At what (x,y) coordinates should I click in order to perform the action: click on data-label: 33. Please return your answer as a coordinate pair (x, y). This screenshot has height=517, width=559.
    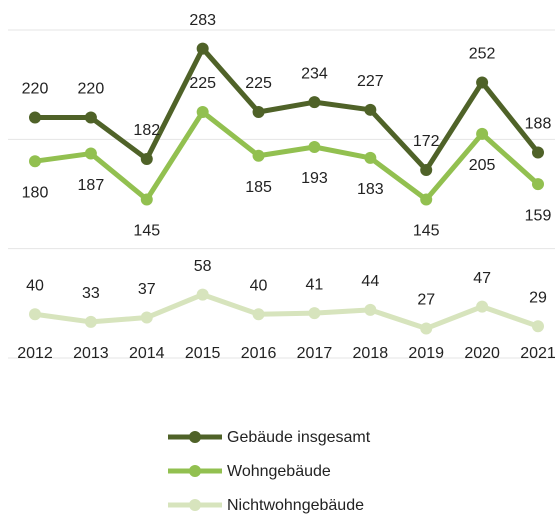
    Looking at the image, I should click on (91, 293).